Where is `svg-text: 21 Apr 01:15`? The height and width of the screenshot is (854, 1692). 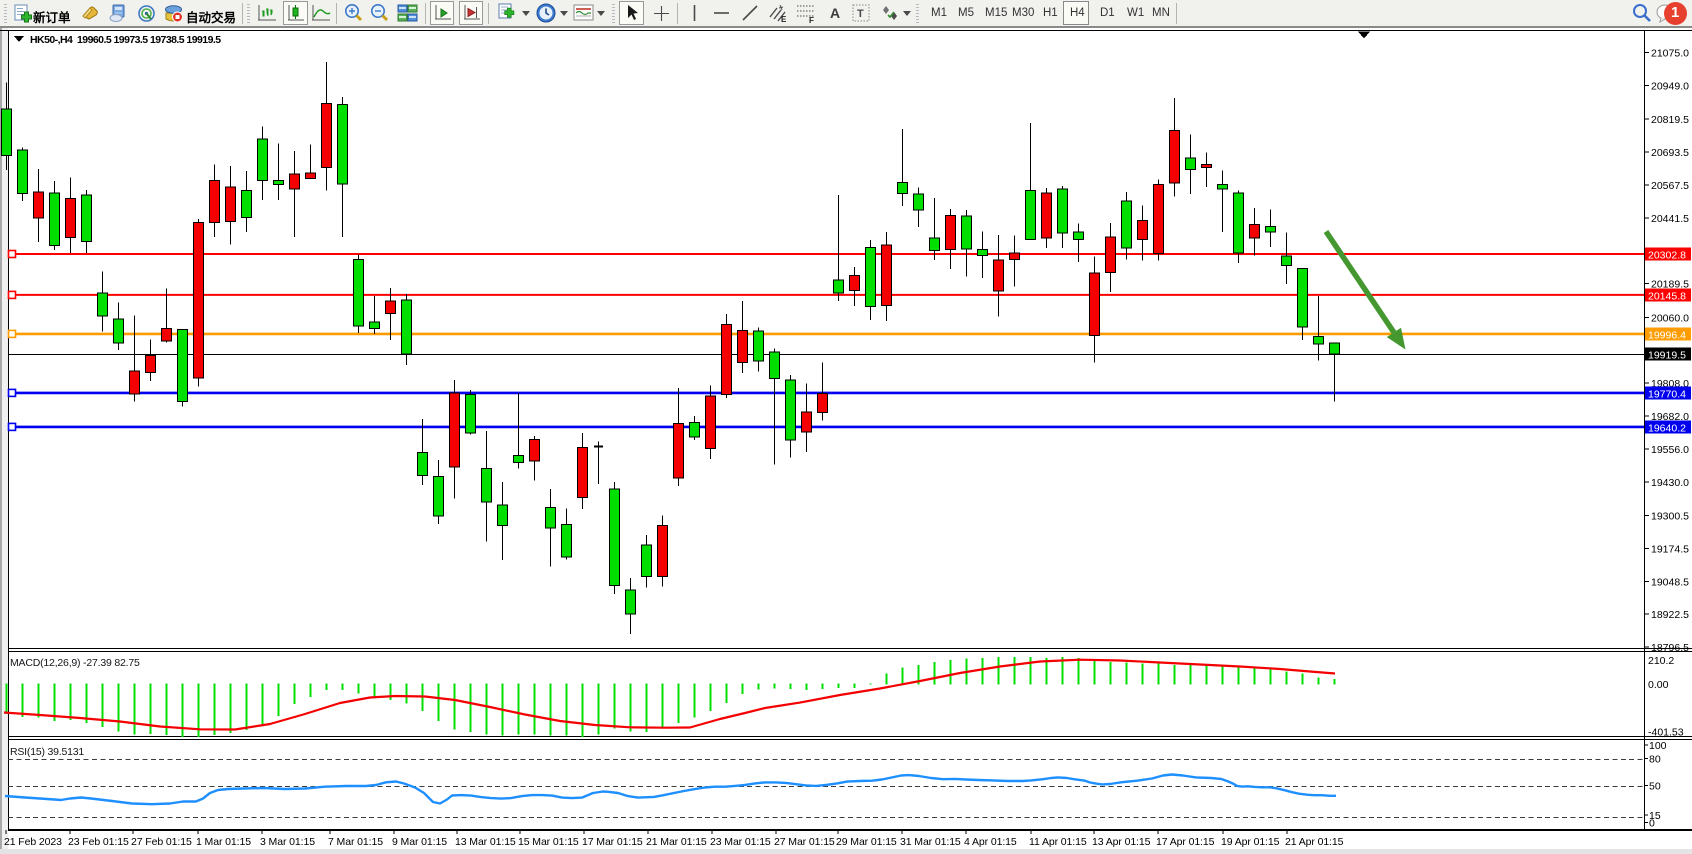 svg-text: 21 Apr 01:15 is located at coordinates (1314, 842).